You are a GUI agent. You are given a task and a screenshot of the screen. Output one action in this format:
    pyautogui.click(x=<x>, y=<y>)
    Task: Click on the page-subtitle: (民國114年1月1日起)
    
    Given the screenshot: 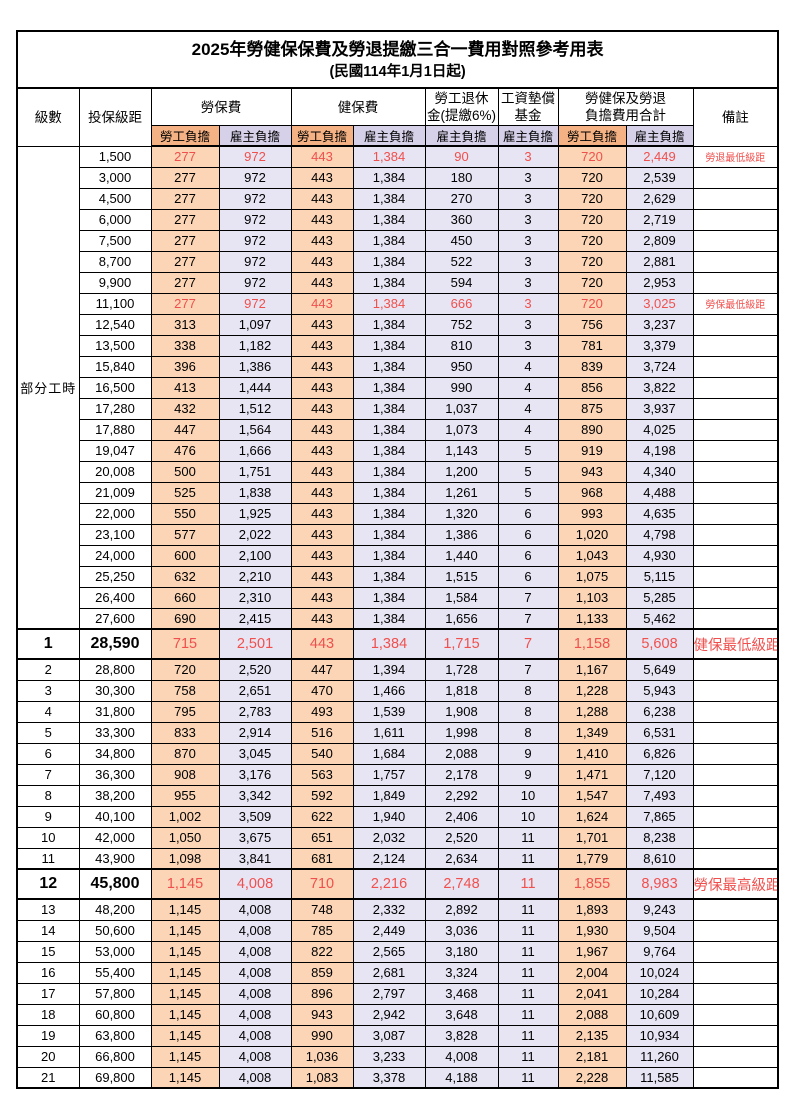 What is the action you would take?
    pyautogui.click(x=397, y=72)
    